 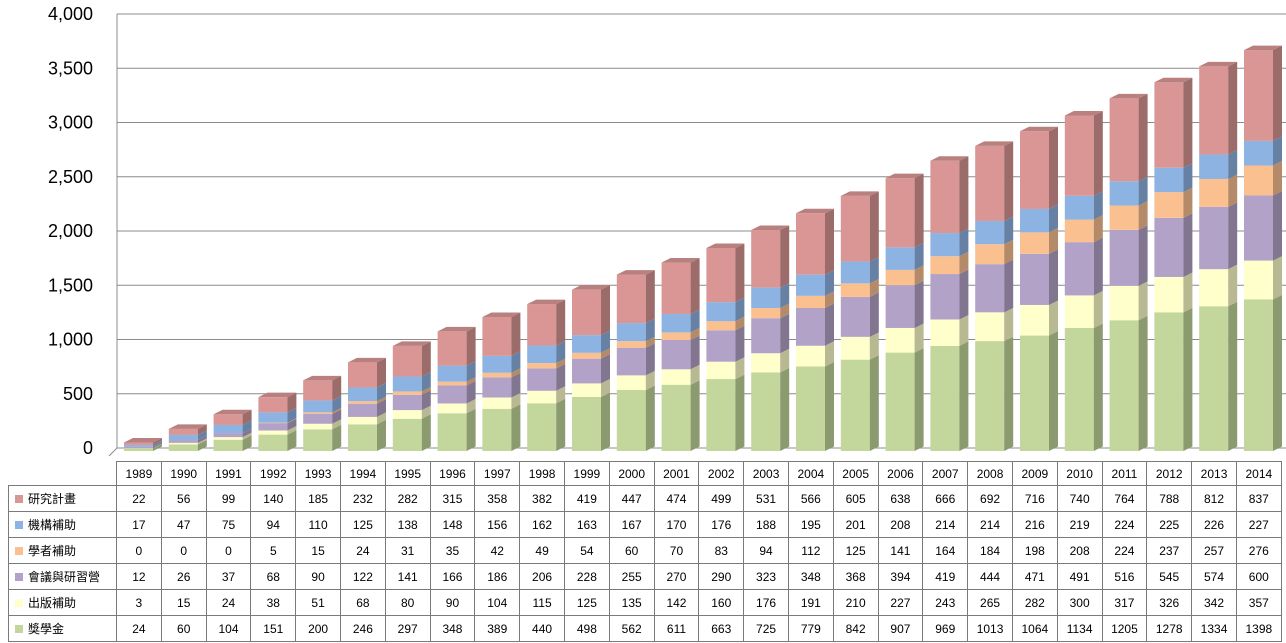 I want to click on data-cell: 208, so click(x=900, y=524).